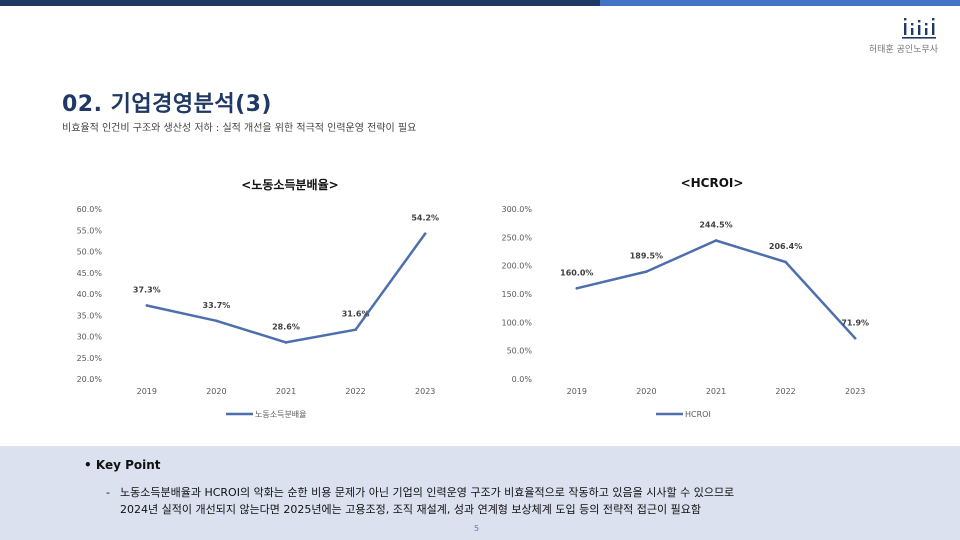 This screenshot has height=540, width=960. Describe the element at coordinates (216, 391) in the screenshot. I see `labor-share-x-tick-label: 2020` at that location.